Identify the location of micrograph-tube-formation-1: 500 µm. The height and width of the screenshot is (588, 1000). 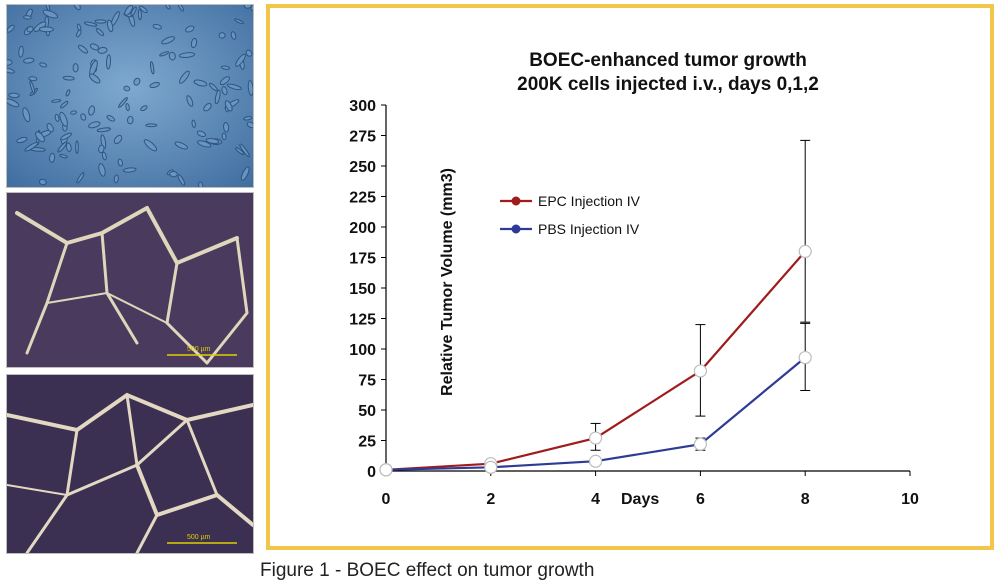
(130, 280).